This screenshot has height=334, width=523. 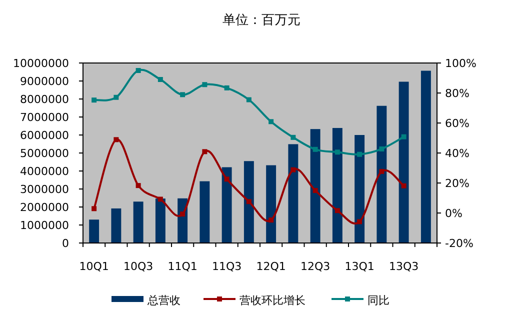 What do you see at coordinates (227, 266) in the screenshot?
I see `x-tick-label: 11Q3` at bounding box center [227, 266].